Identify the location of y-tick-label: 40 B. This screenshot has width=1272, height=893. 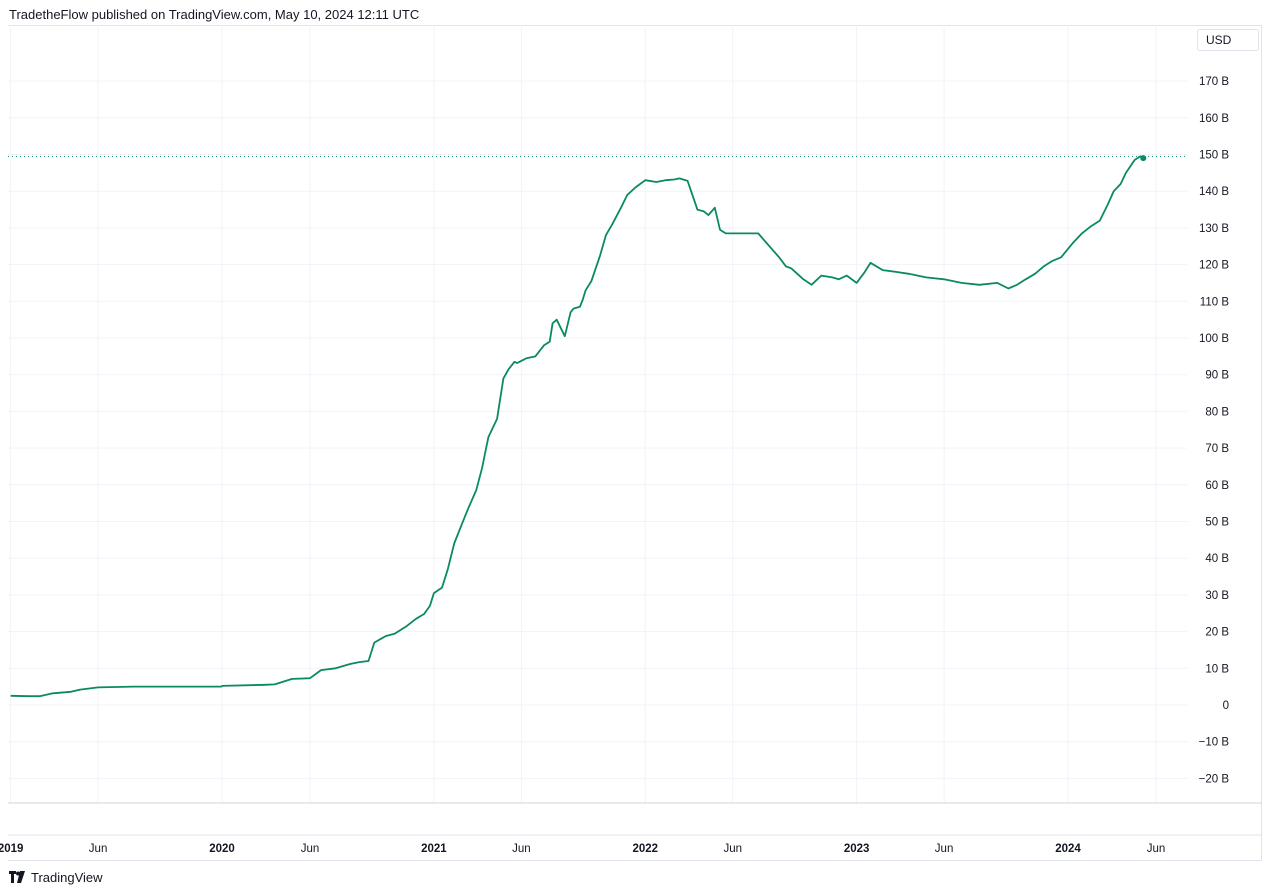
(1217, 559).